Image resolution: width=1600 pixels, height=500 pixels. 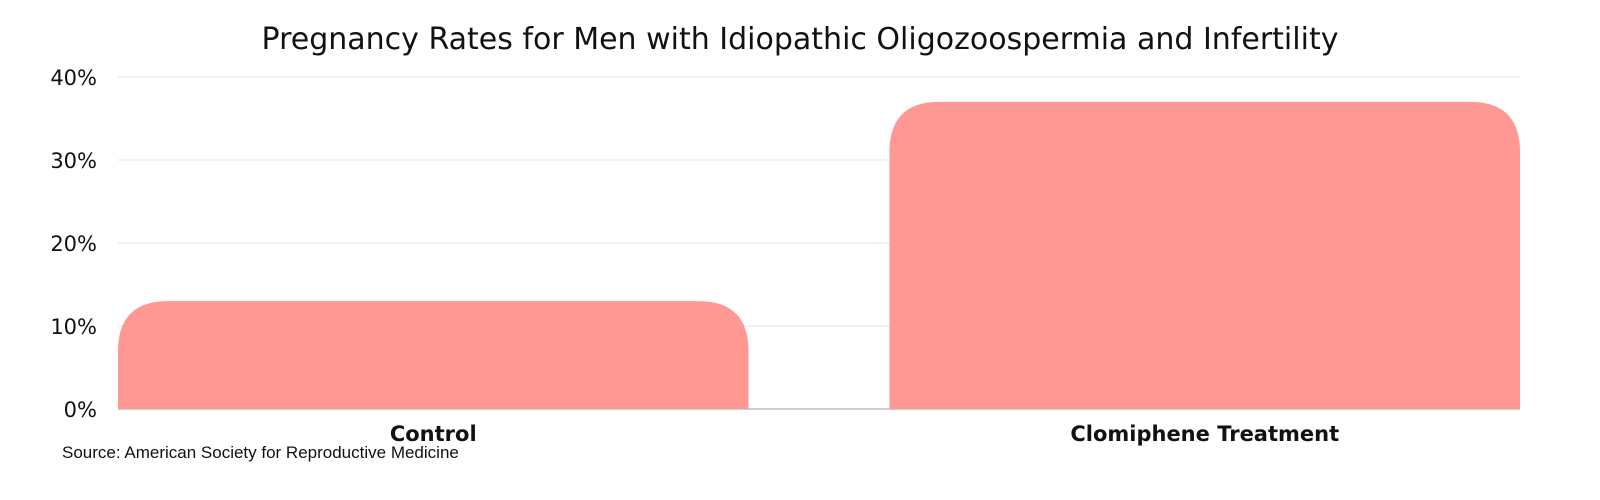 What do you see at coordinates (73, 327) in the screenshot?
I see `y-tick-label: 10%` at bounding box center [73, 327].